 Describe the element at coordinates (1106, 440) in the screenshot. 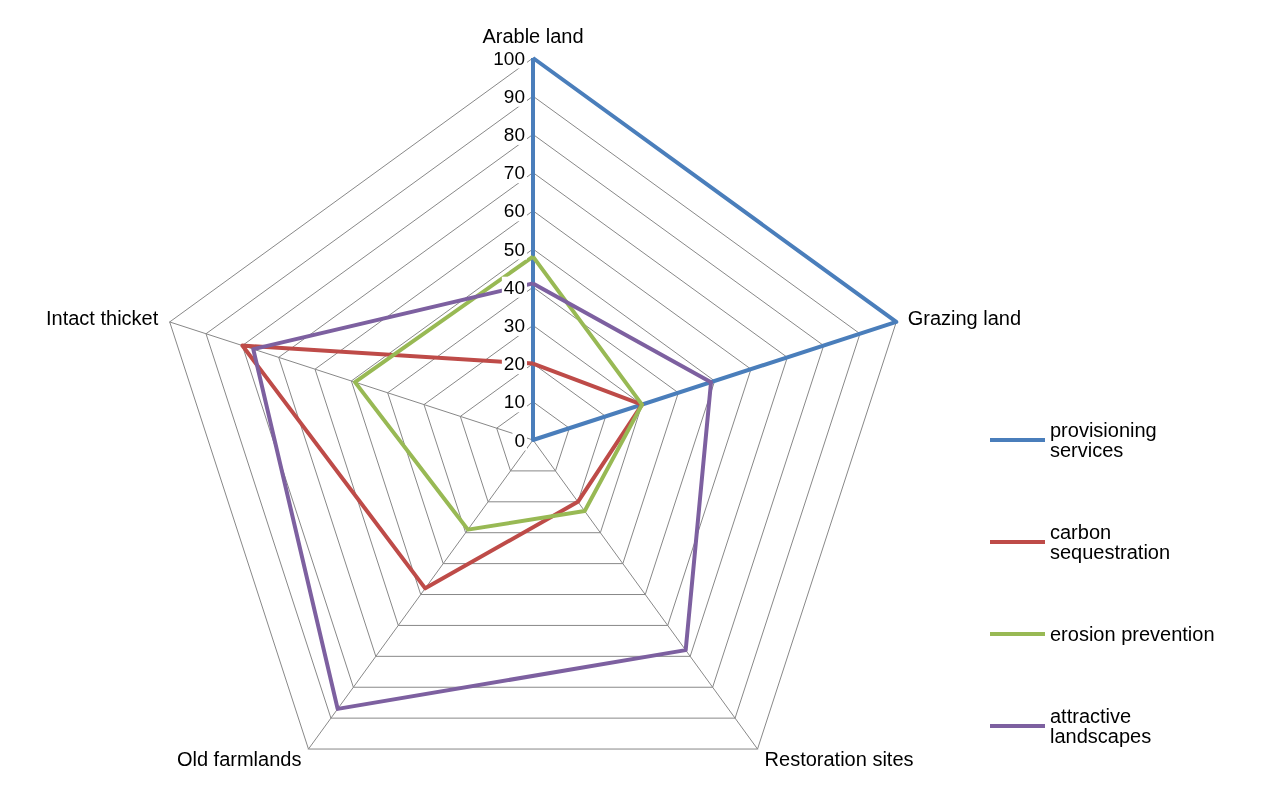

I see `legend-label: provisioning services` at that location.